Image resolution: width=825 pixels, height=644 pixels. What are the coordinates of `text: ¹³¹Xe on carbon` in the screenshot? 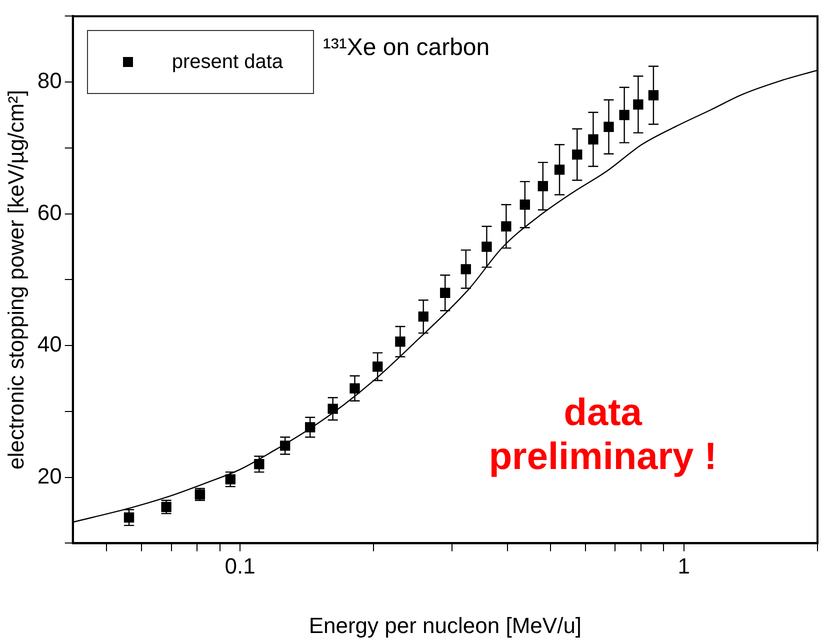 It's located at (406, 48).